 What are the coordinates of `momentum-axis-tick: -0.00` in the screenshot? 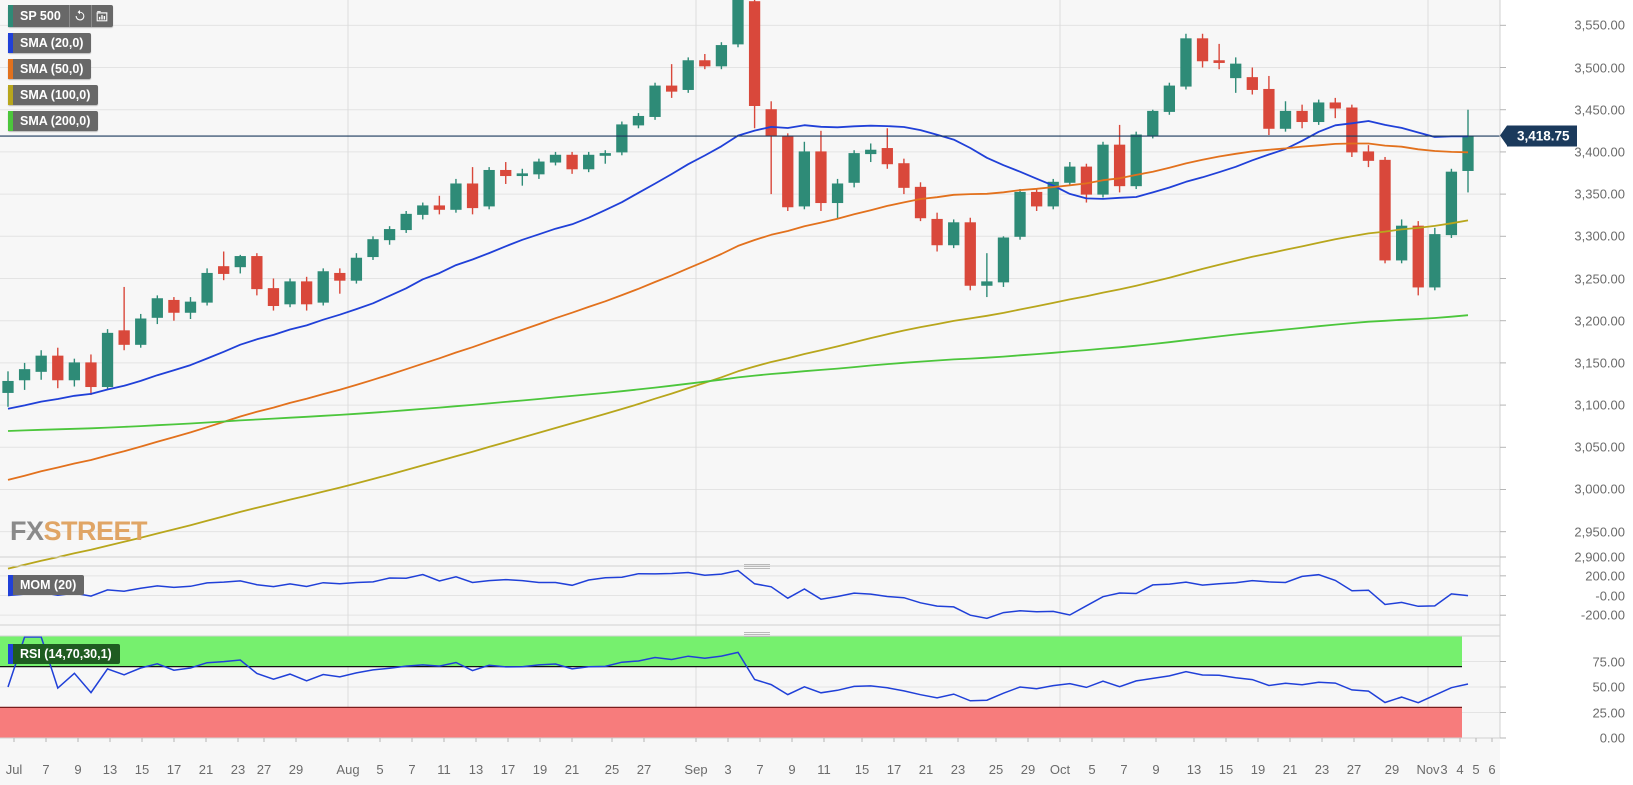 It's located at (1610, 595).